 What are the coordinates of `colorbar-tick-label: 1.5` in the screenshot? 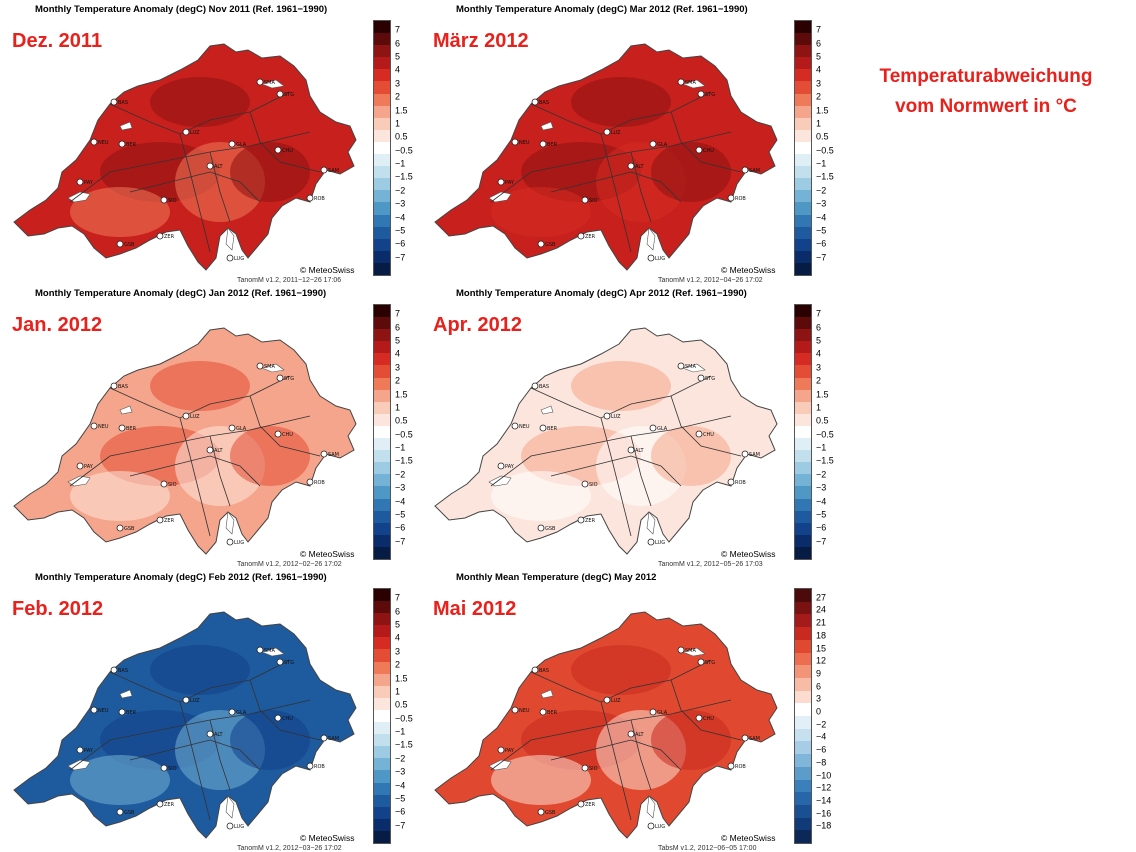 It's located at (401, 394).